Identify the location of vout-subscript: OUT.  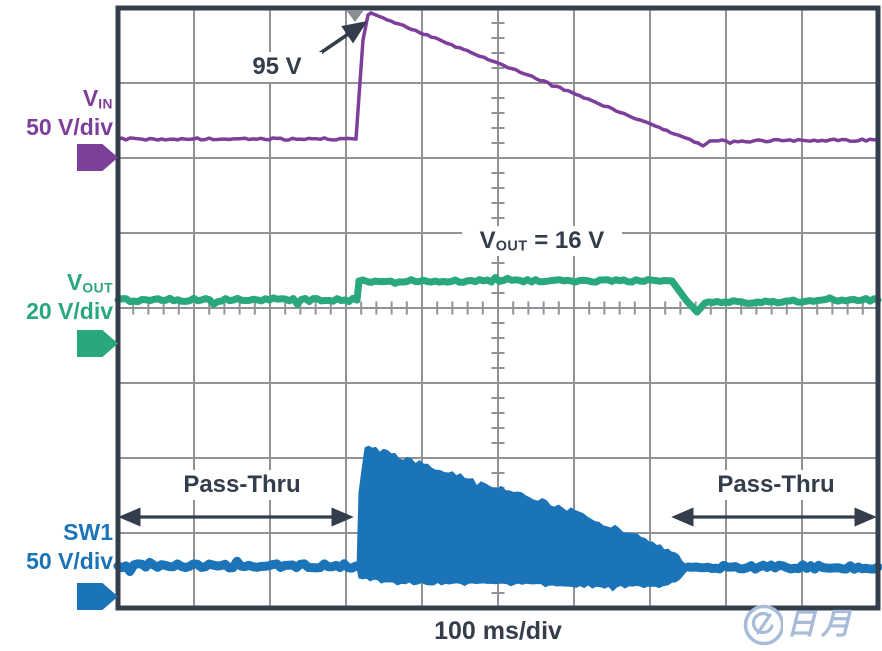
(97, 288).